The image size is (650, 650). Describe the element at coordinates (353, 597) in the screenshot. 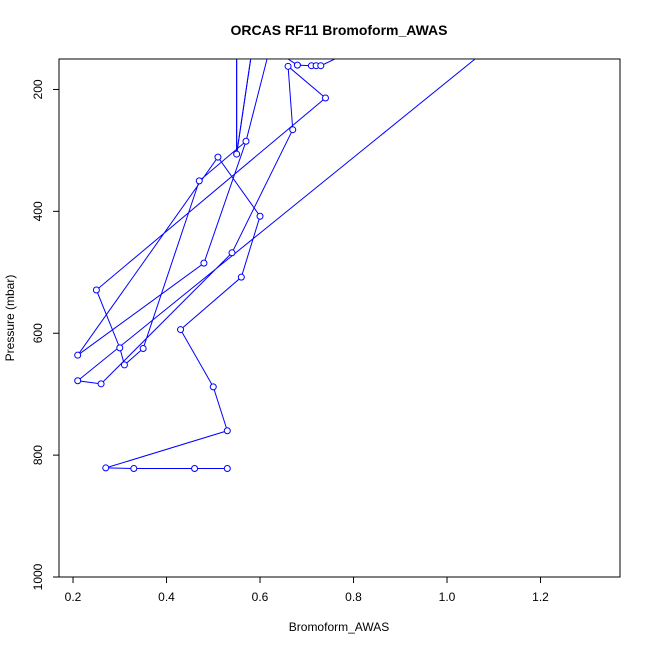

I see `x-tick-label: 0.8` at that location.